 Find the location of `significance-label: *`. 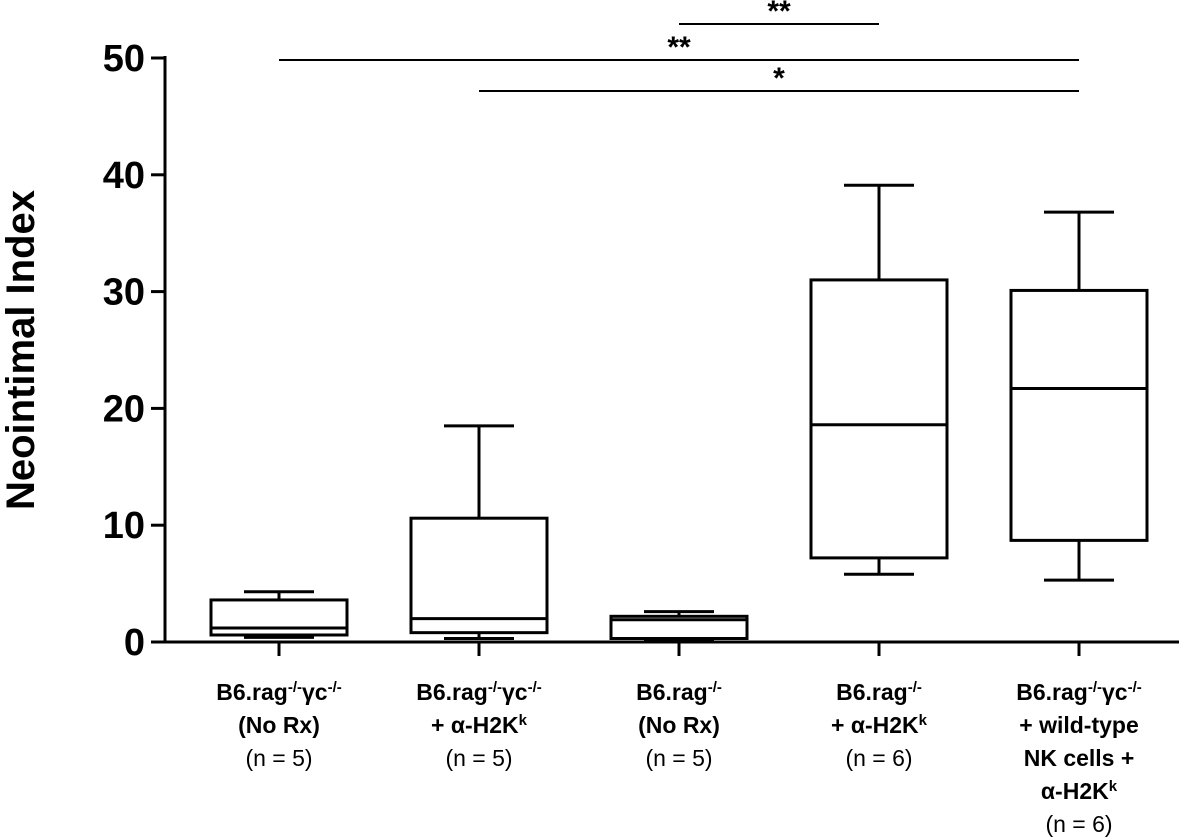

significance-label: * is located at coordinates (779, 78).